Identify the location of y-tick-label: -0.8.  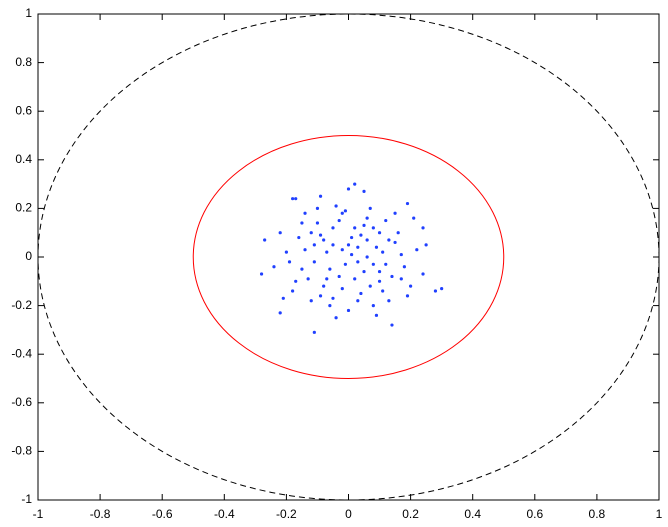
(21, 451).